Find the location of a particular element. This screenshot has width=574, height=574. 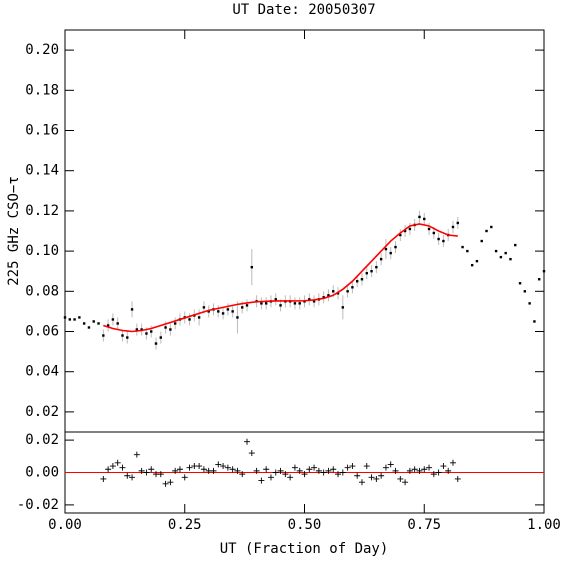

x-tick-label: 0.50 is located at coordinates (305, 525).